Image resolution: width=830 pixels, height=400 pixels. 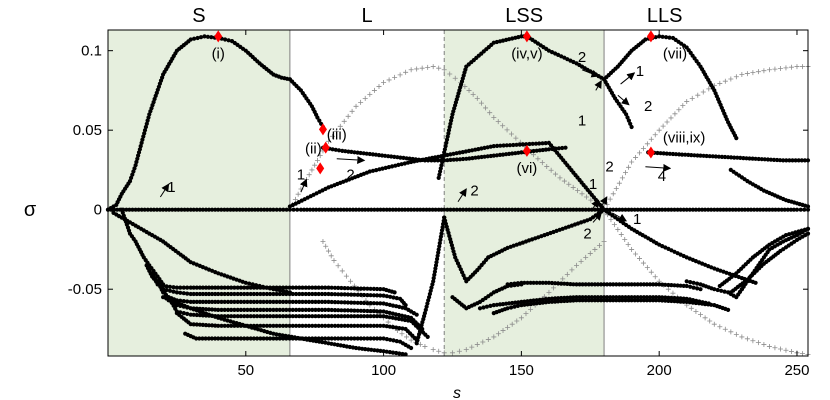 What do you see at coordinates (474, 190) in the screenshot?
I see `annotation-label-4: 2` at bounding box center [474, 190].